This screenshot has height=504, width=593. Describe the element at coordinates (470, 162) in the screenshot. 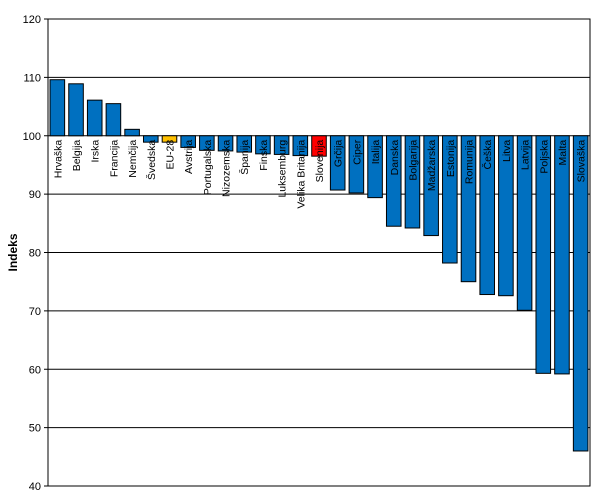

I see `category-label-22: Romunija` at that location.